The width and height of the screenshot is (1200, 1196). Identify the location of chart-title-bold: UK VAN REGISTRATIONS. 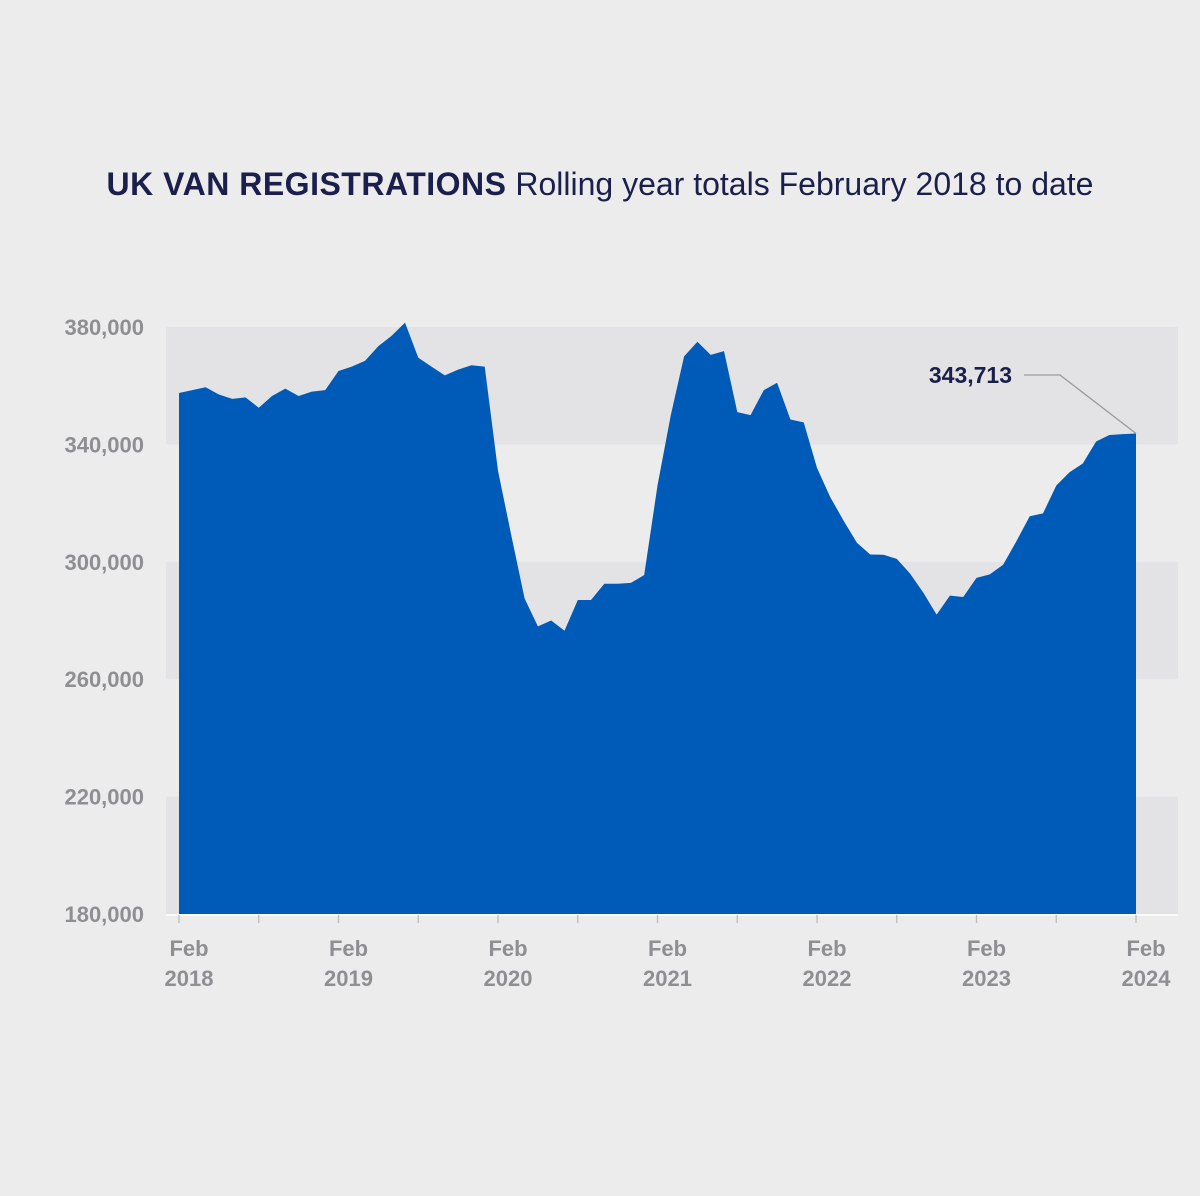
(306, 184).